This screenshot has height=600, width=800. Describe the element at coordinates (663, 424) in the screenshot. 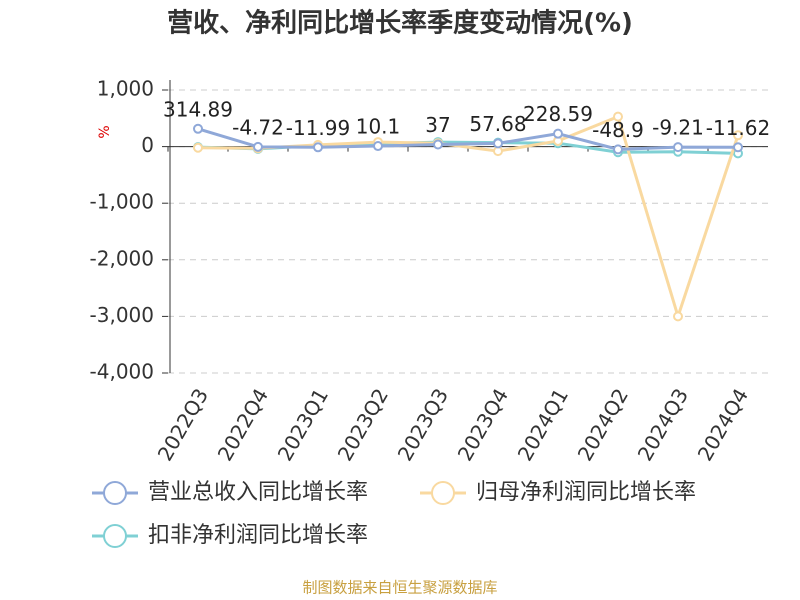

I see `x-tick-label: 2024Q3` at that location.